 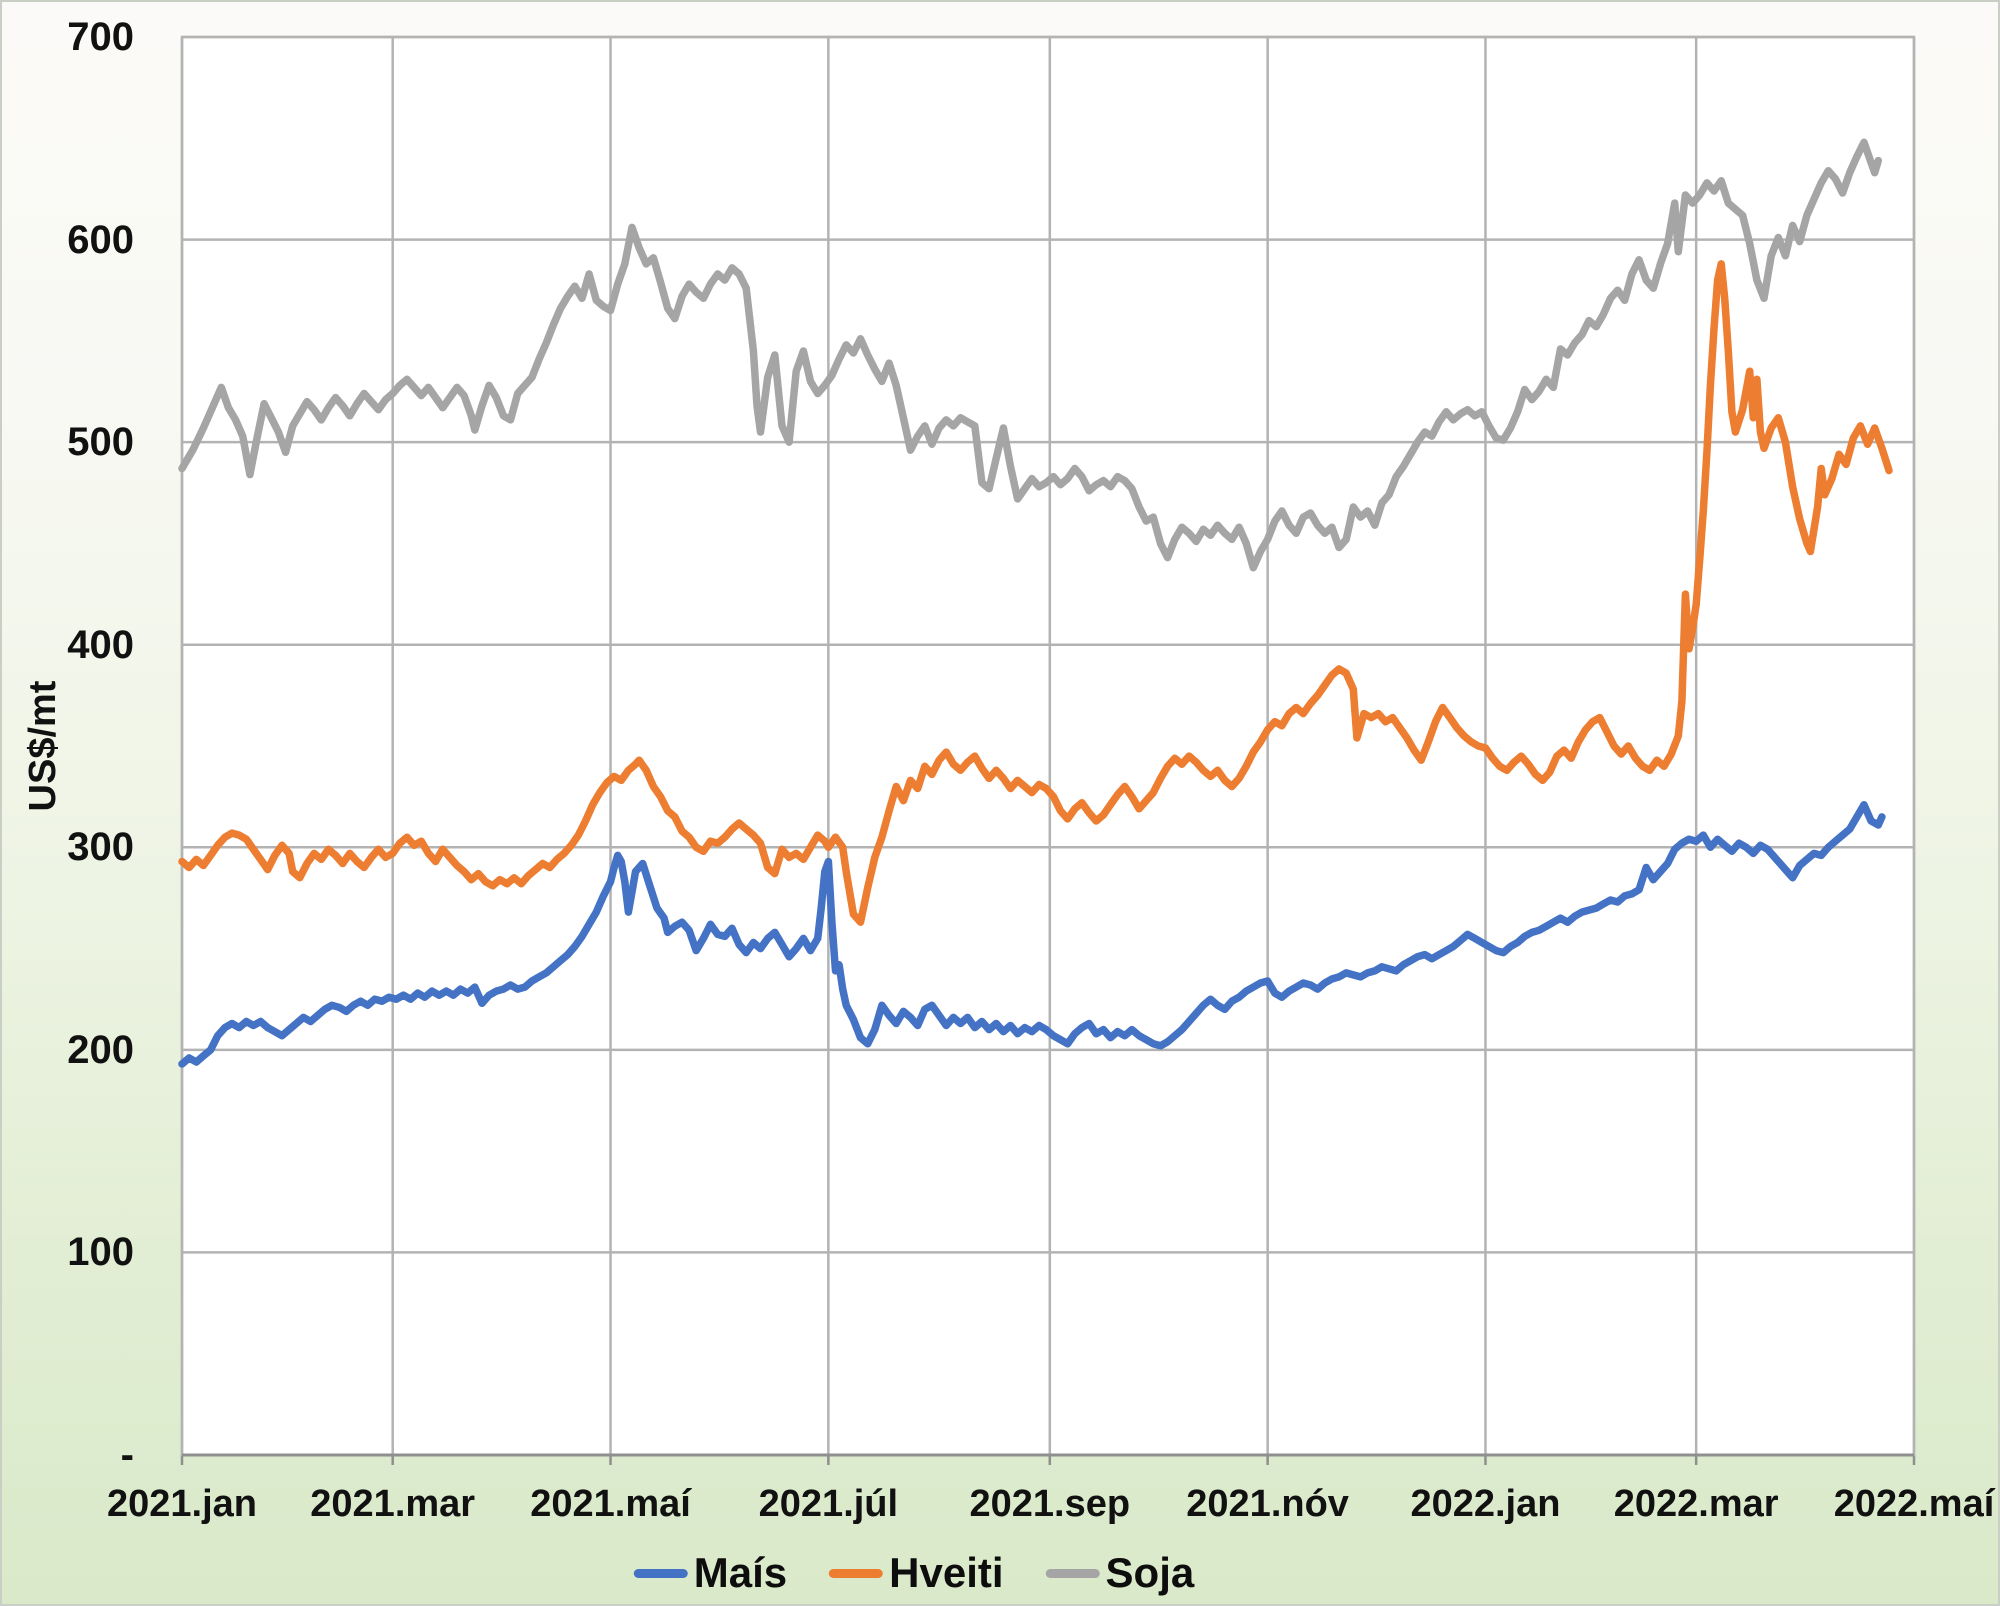 What do you see at coordinates (127, 1455) in the screenshot?
I see `y-tick-label: -` at bounding box center [127, 1455].